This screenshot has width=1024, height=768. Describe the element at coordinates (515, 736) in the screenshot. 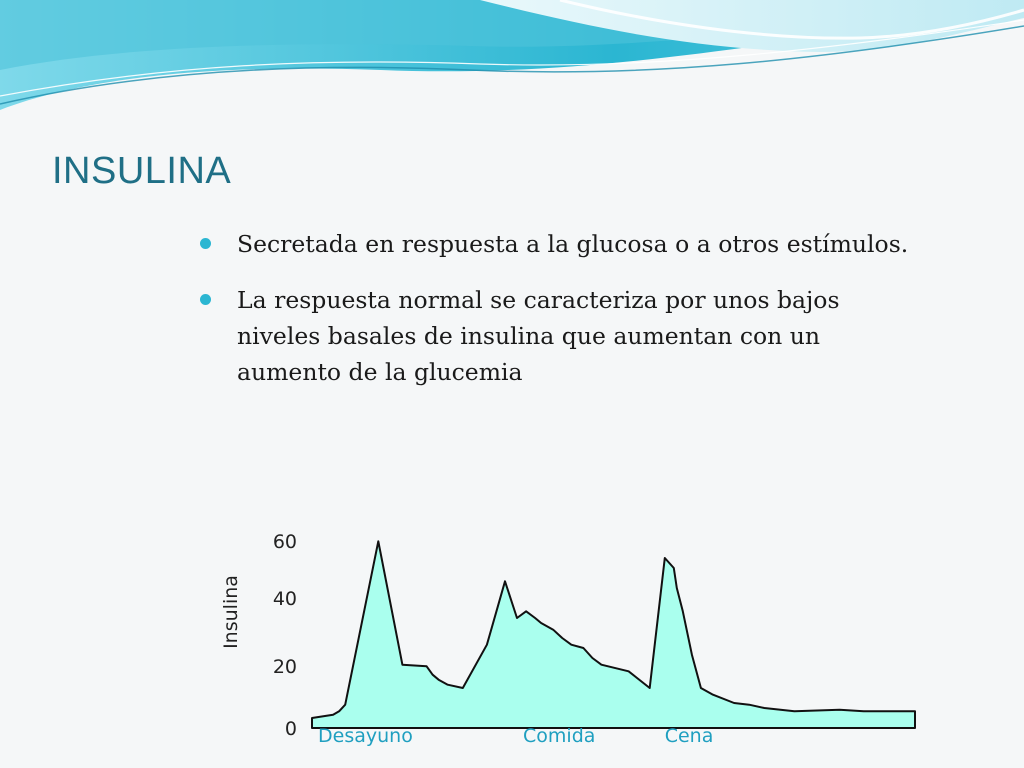

I see `meal-labels: Desayuno Comida Cena` at that location.